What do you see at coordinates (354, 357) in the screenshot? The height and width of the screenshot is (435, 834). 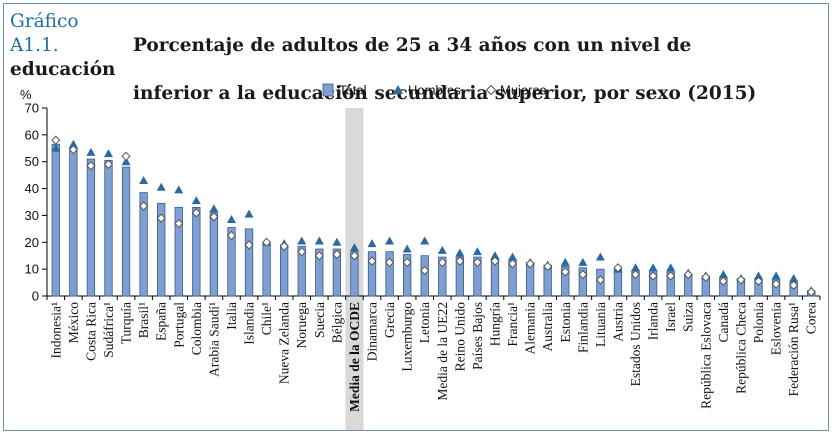 I see `x-category-label: Media de la OCDE` at bounding box center [354, 357].